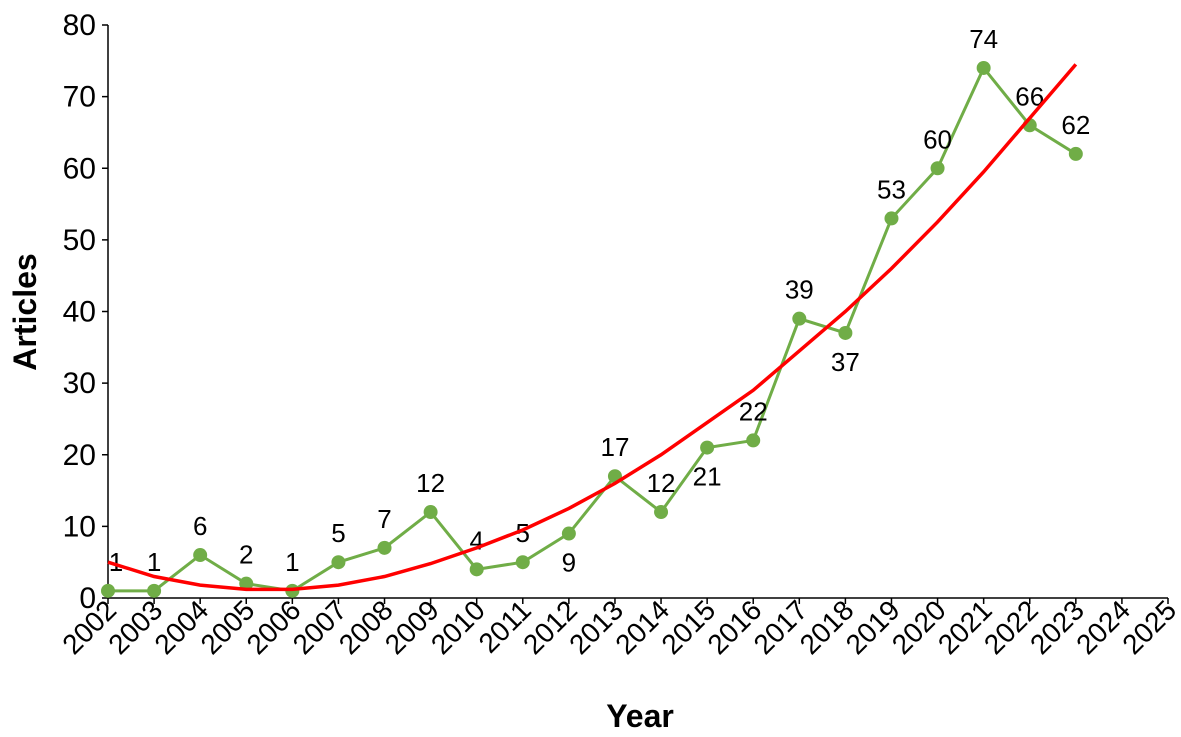 This screenshot has width=1181, height=737. Describe the element at coordinates (799, 290) in the screenshot. I see `data-label: 39` at that location.